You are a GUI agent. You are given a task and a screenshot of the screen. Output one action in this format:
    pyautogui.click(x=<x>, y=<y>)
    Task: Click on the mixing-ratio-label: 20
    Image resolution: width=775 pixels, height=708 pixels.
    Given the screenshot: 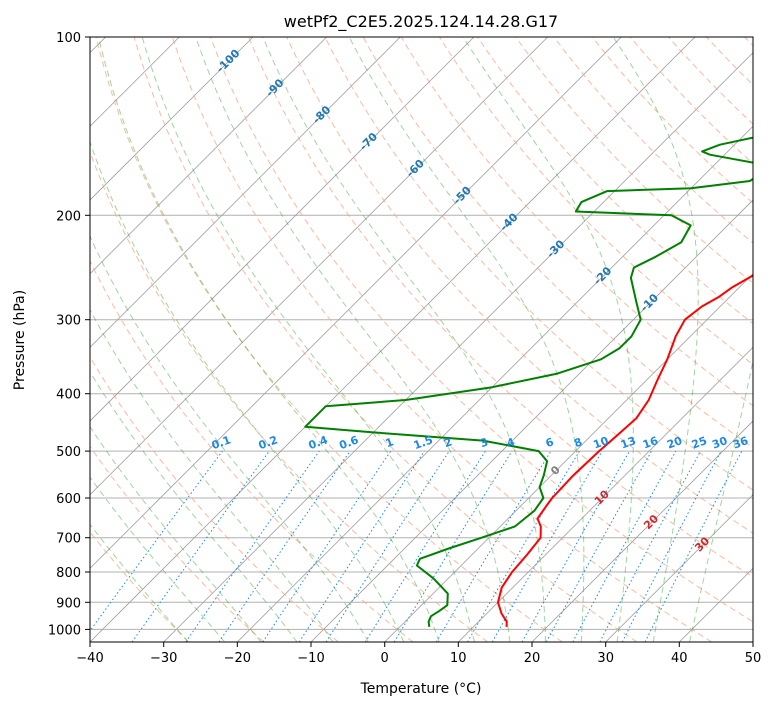 What is the action you would take?
    pyautogui.click(x=674, y=443)
    